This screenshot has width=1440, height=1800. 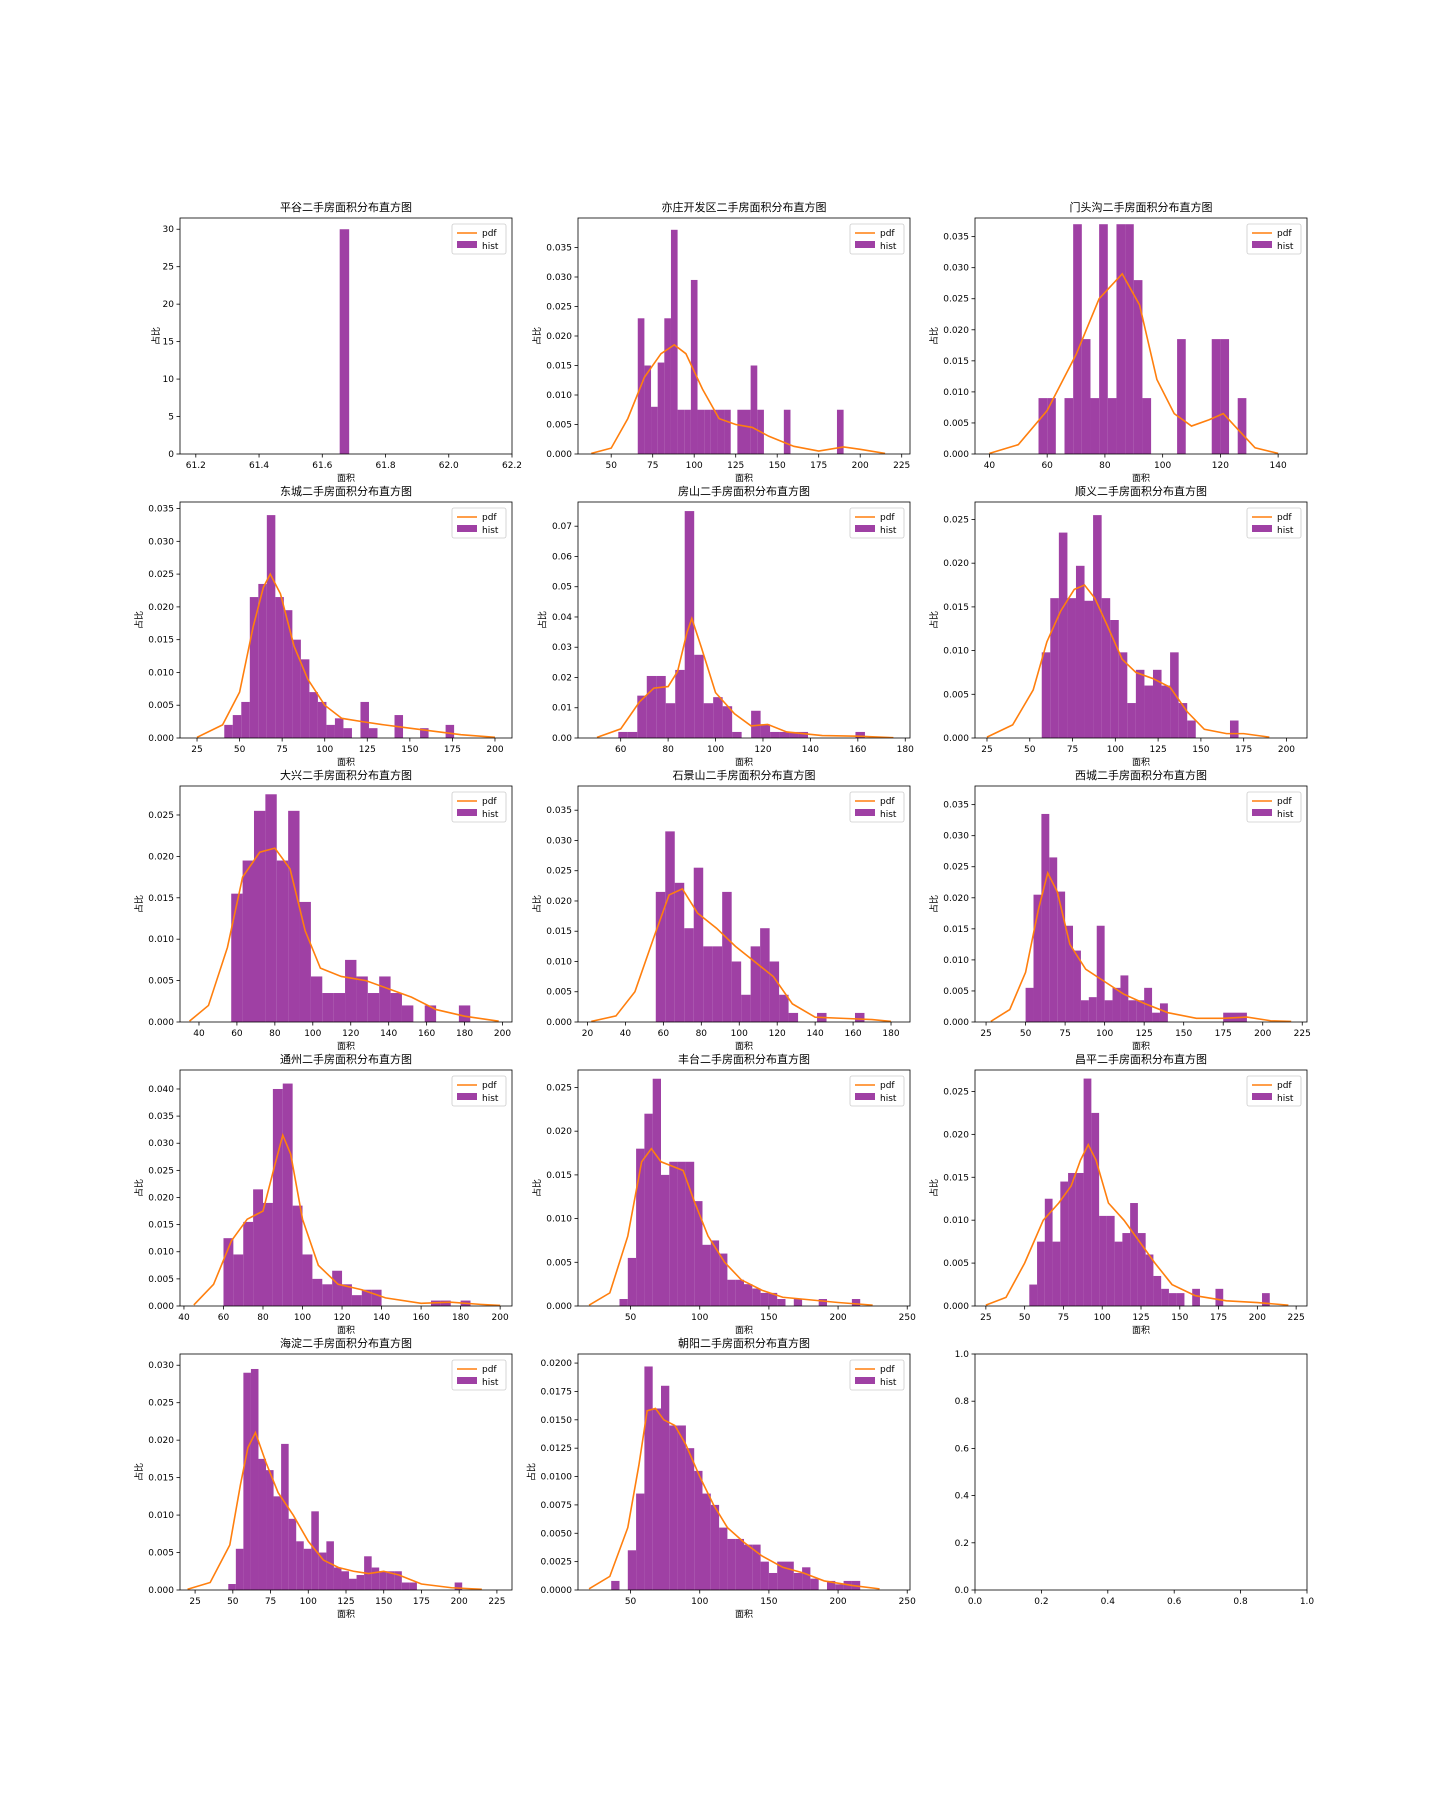 What do you see at coordinates (421, 1602) in the screenshot?
I see `x-tick-label: 175` at bounding box center [421, 1602].